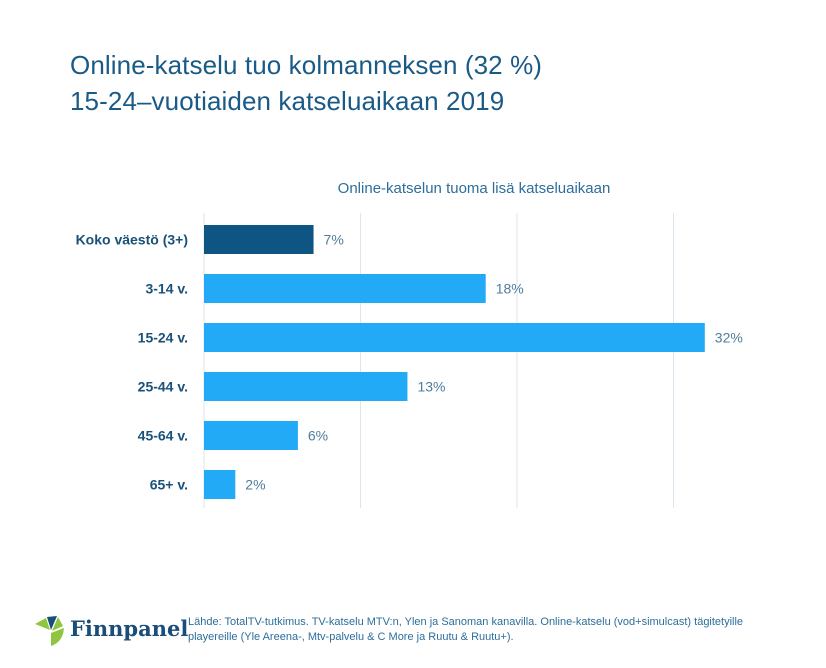 Image resolution: width=826 pixels, height=668 pixels. What do you see at coordinates (318, 436) in the screenshot?
I see `value-label: 6%` at bounding box center [318, 436].